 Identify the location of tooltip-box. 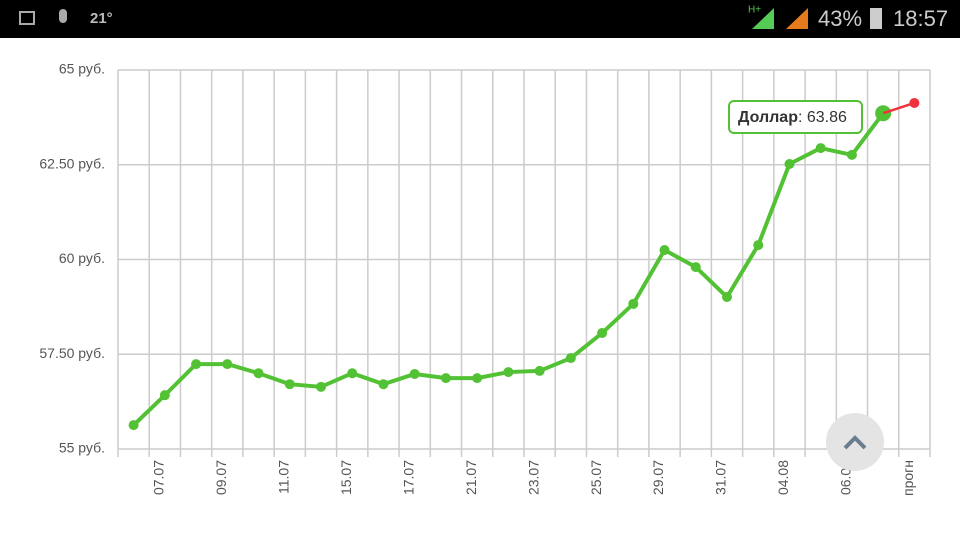
(795, 117).